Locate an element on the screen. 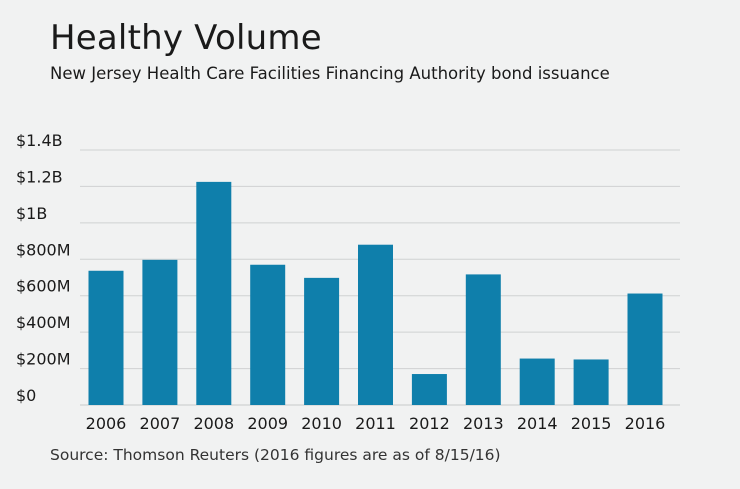 Image resolution: width=740 pixels, height=489 pixels. bar-2015 is located at coordinates (591, 382).